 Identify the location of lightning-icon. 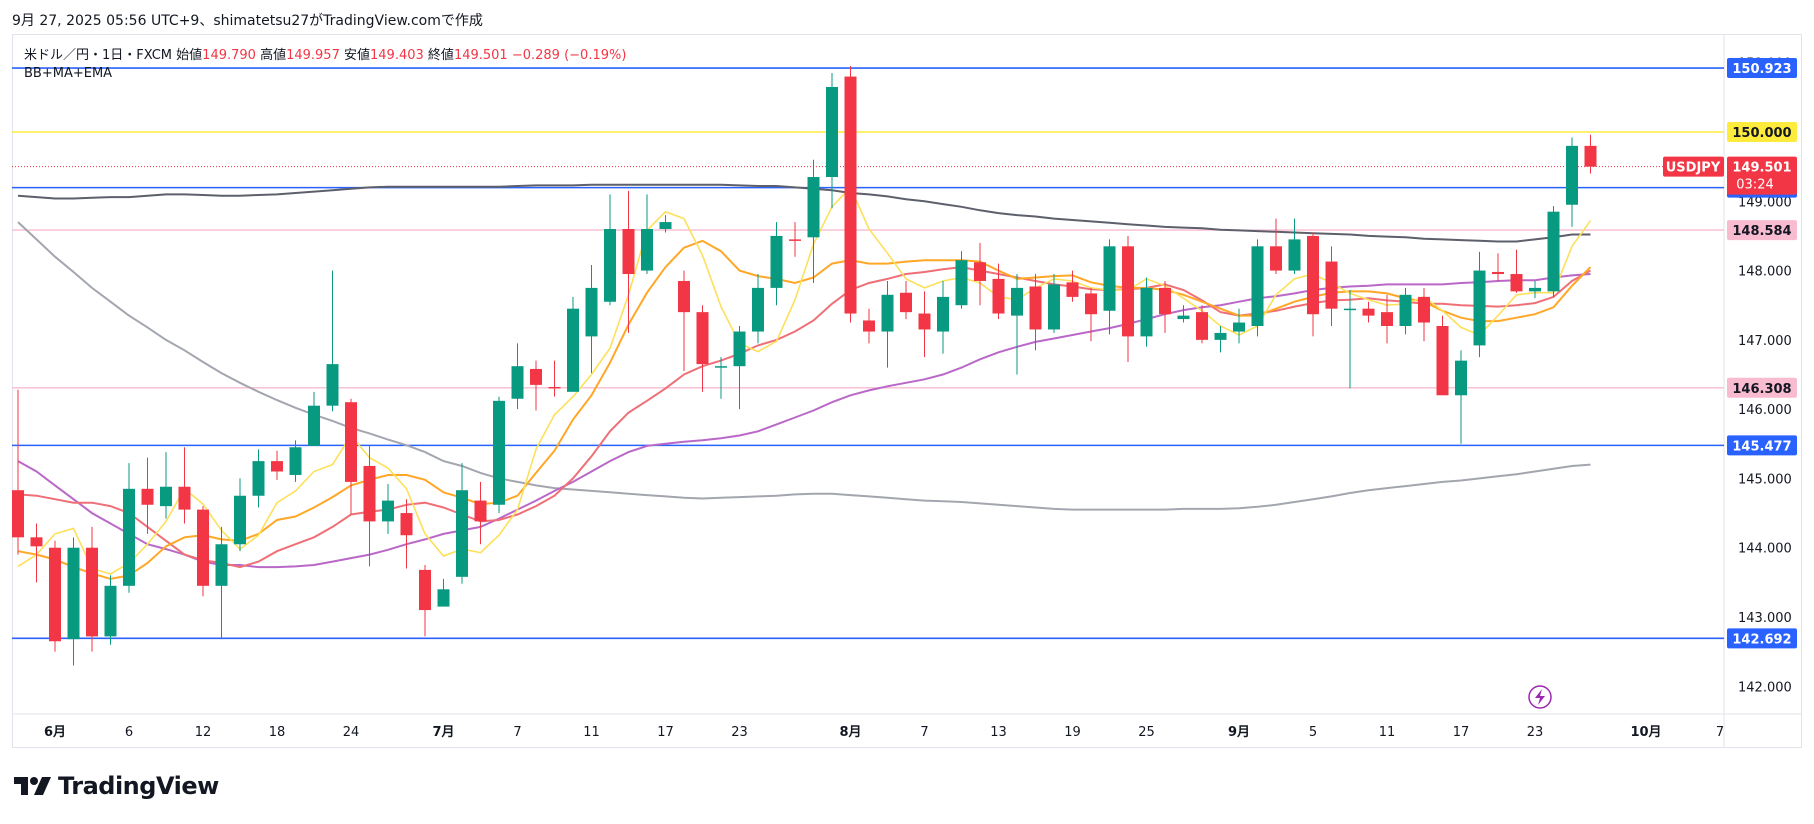
(1540, 697).